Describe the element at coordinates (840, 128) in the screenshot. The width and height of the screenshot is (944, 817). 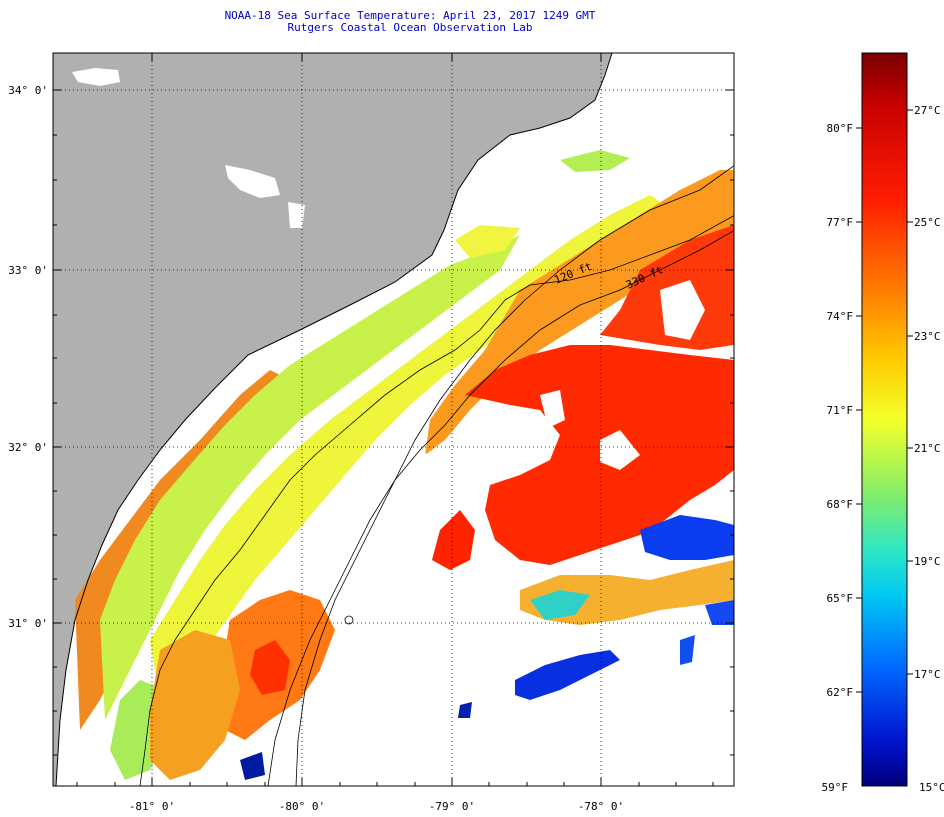
I see `colorbar-label-f: 80°F` at that location.